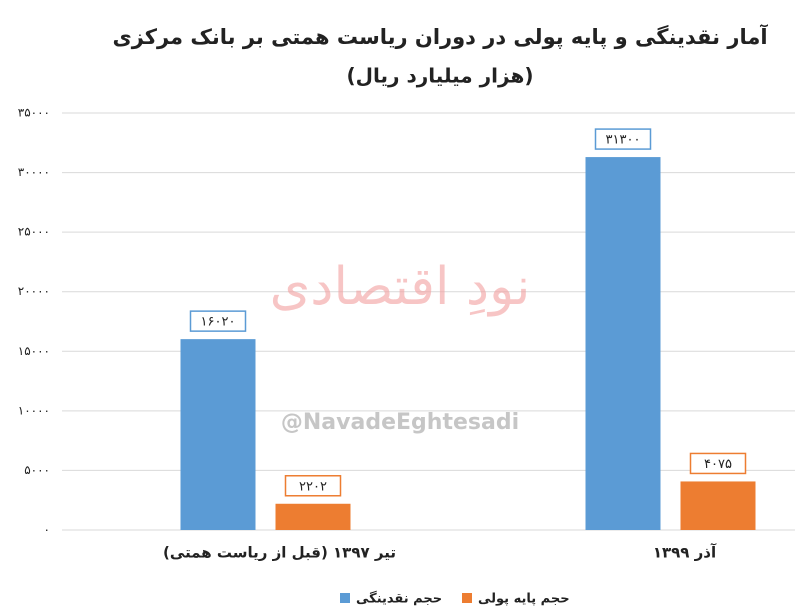 The width and height of the screenshot is (800, 615). Describe the element at coordinates (524, 599) in the screenshot. I see `legend-label: حجم پایه پولی` at that location.